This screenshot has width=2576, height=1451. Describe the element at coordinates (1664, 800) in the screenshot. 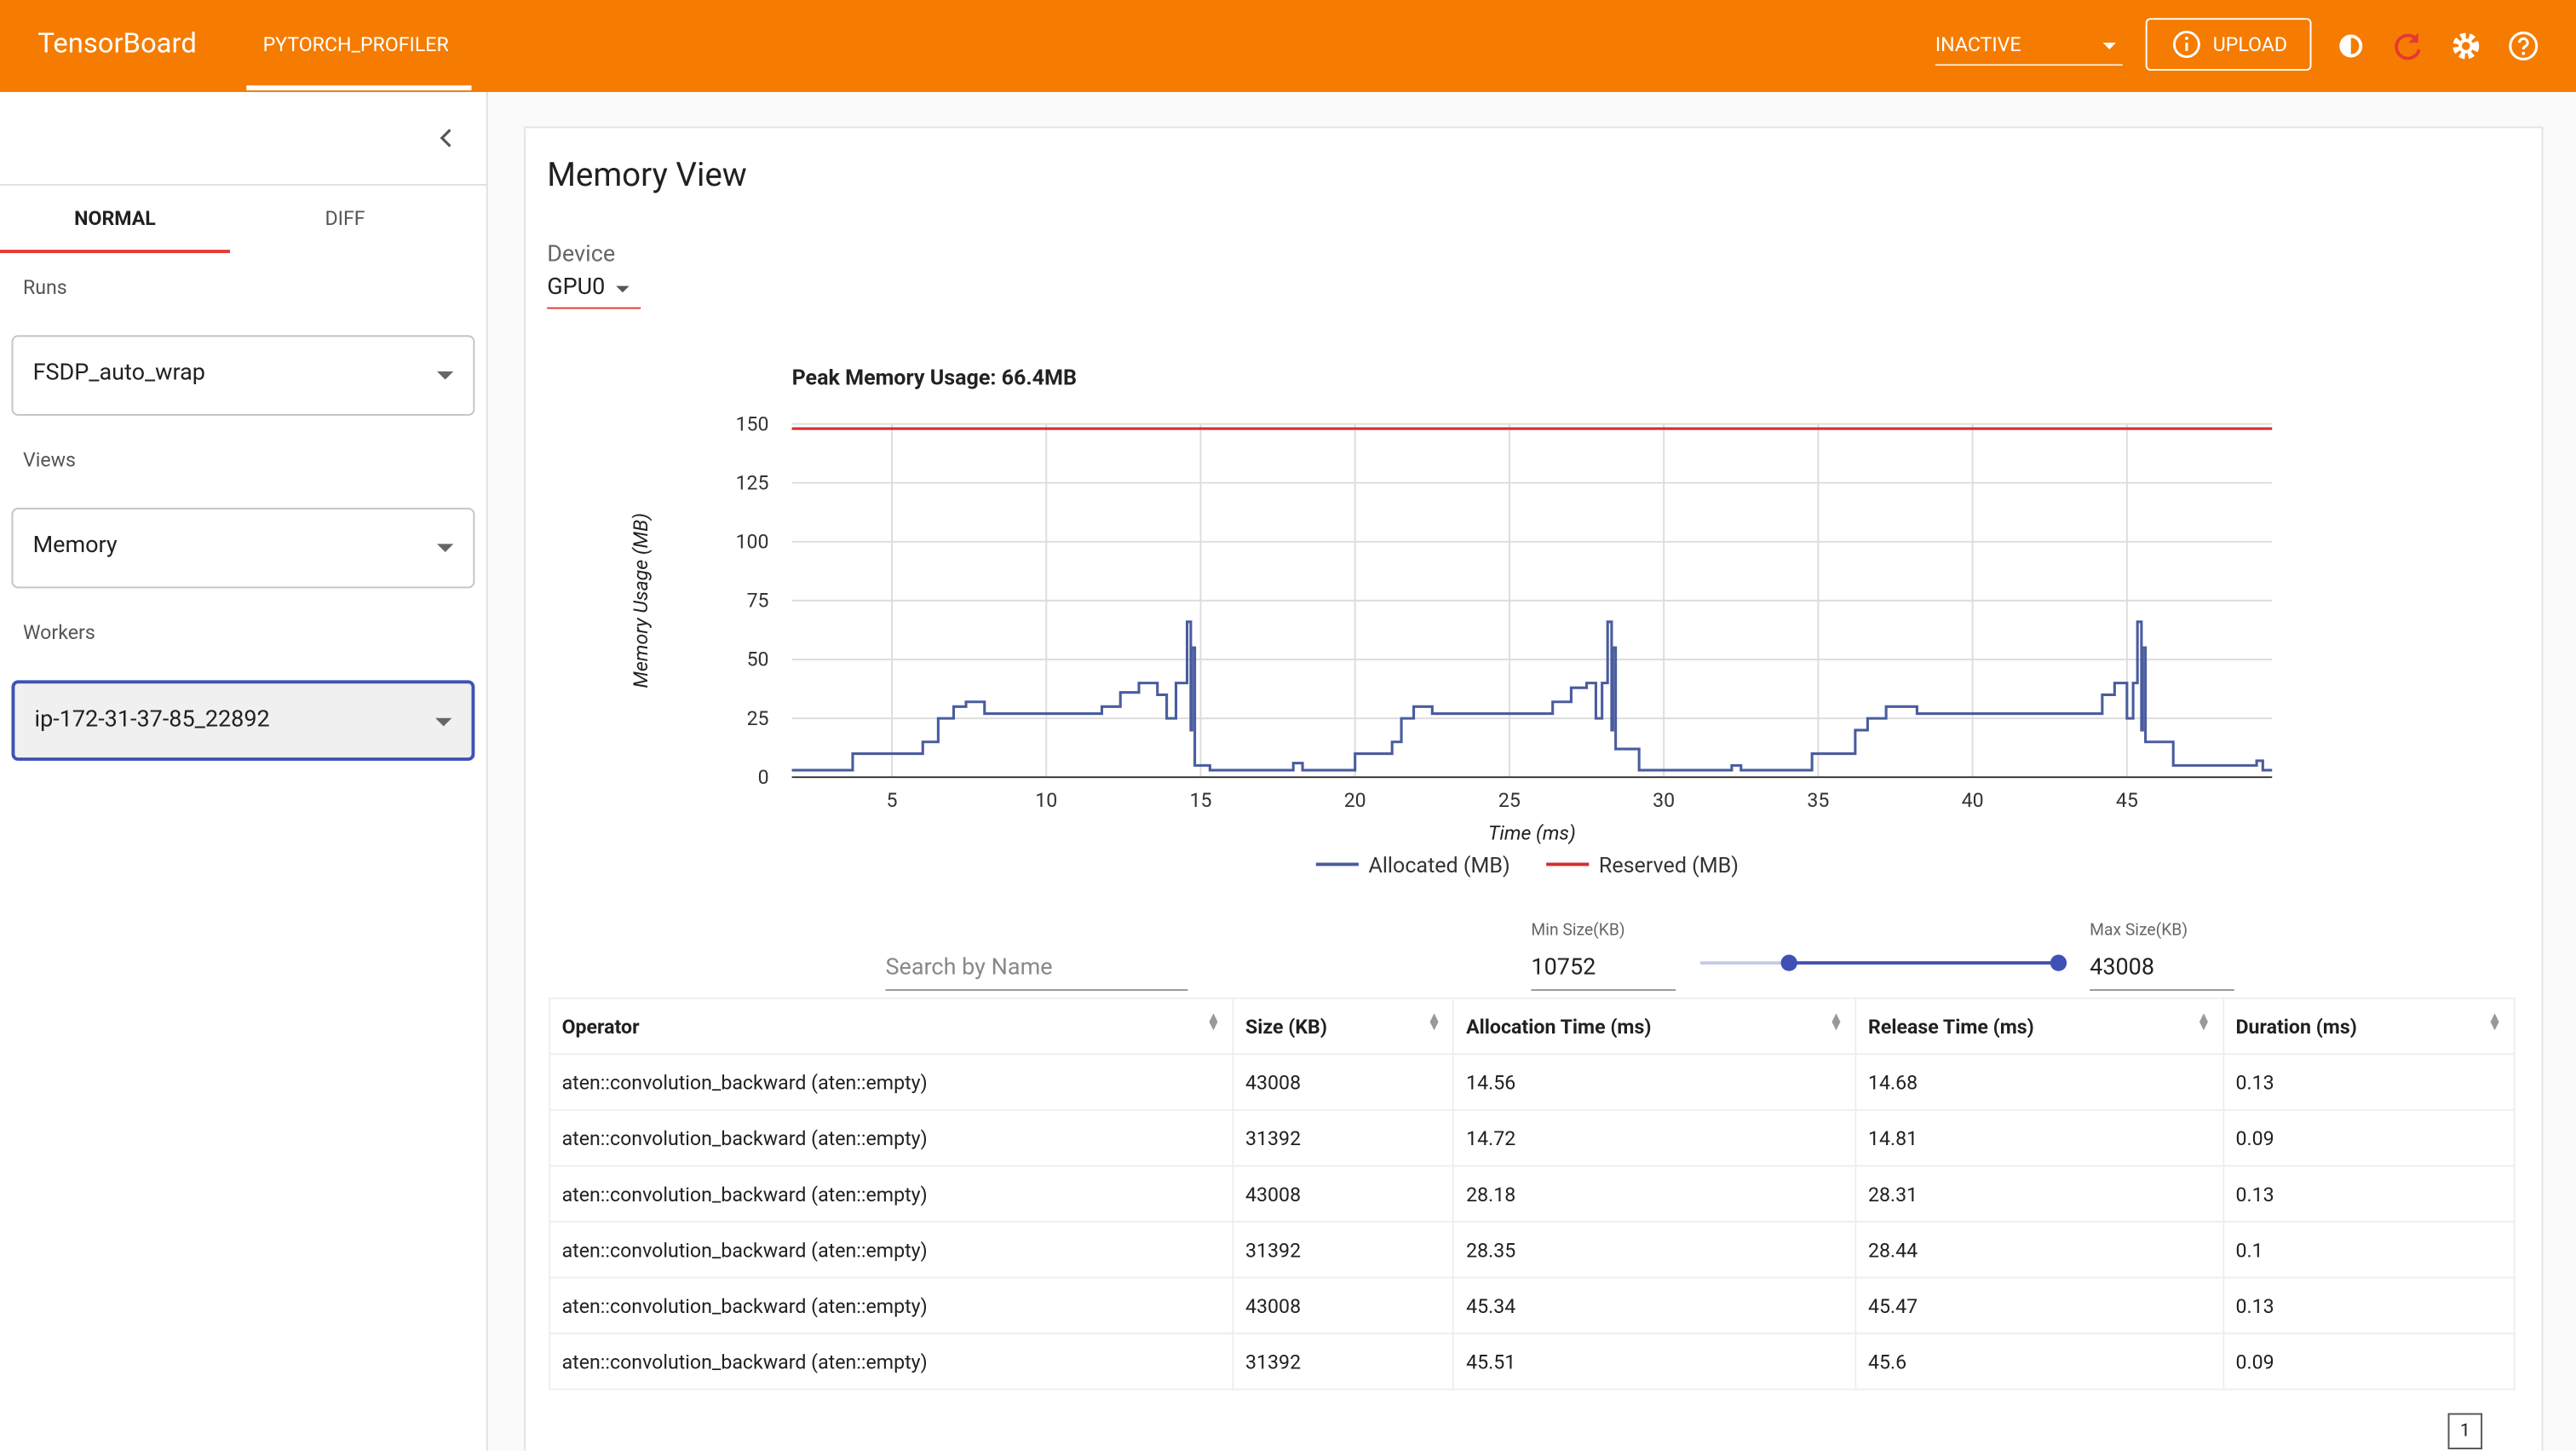

I see `x-tick-label: 30` at that location.